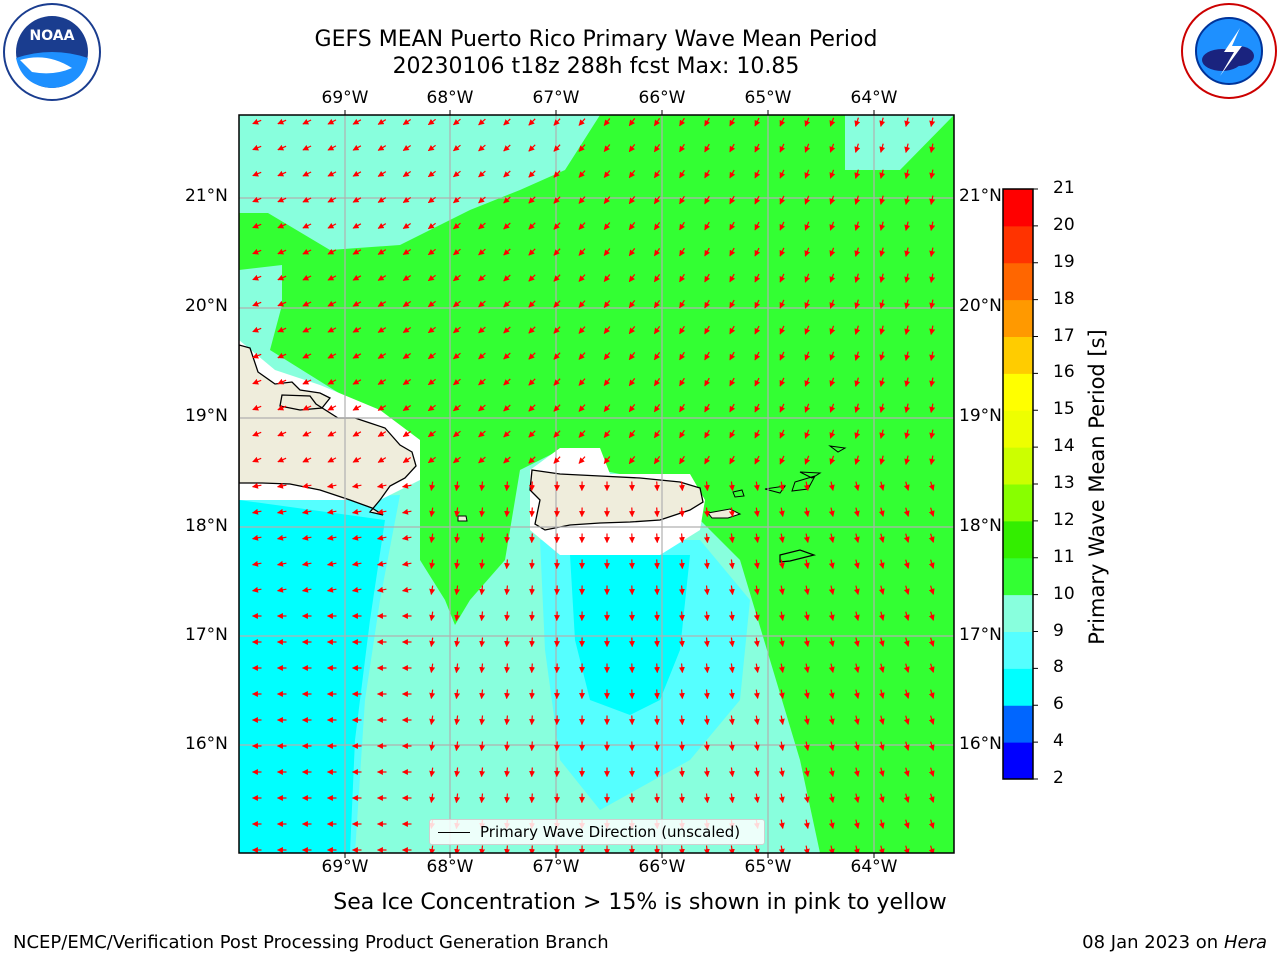 The image size is (1280, 960). What do you see at coordinates (206, 306) in the screenshot?
I see `lat-label-left-20: 20°N` at bounding box center [206, 306].